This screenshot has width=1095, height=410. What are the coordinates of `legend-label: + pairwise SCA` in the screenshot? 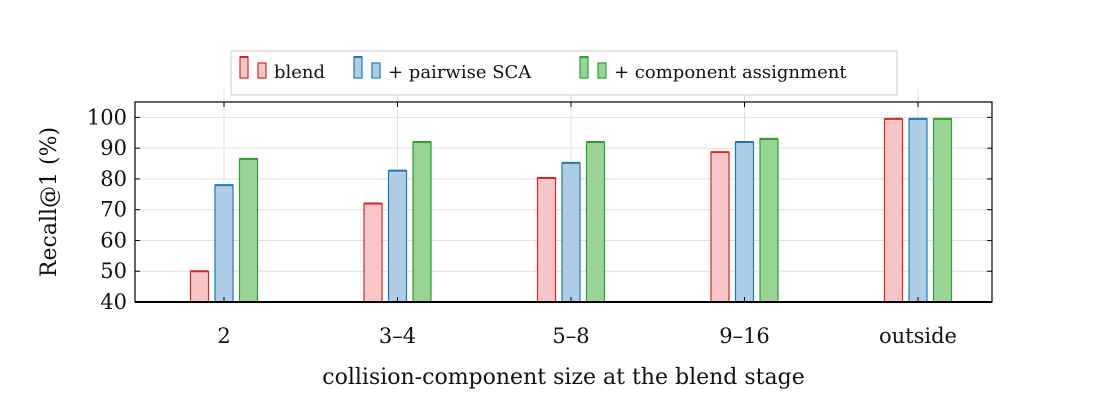 It's located at (460, 72).